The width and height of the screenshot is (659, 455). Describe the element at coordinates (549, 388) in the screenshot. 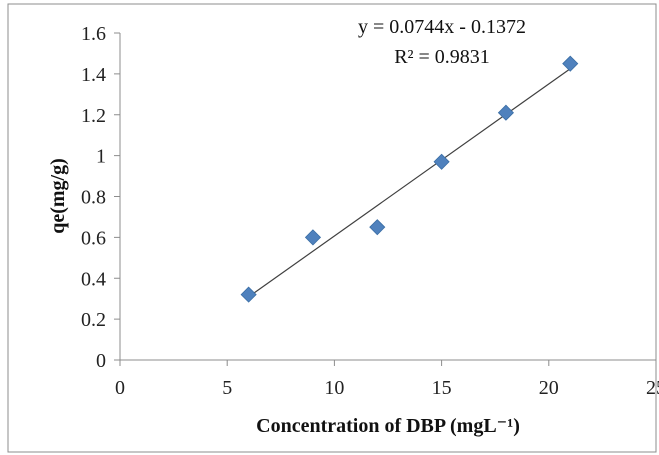

I see `x-tick-label: 20` at that location.